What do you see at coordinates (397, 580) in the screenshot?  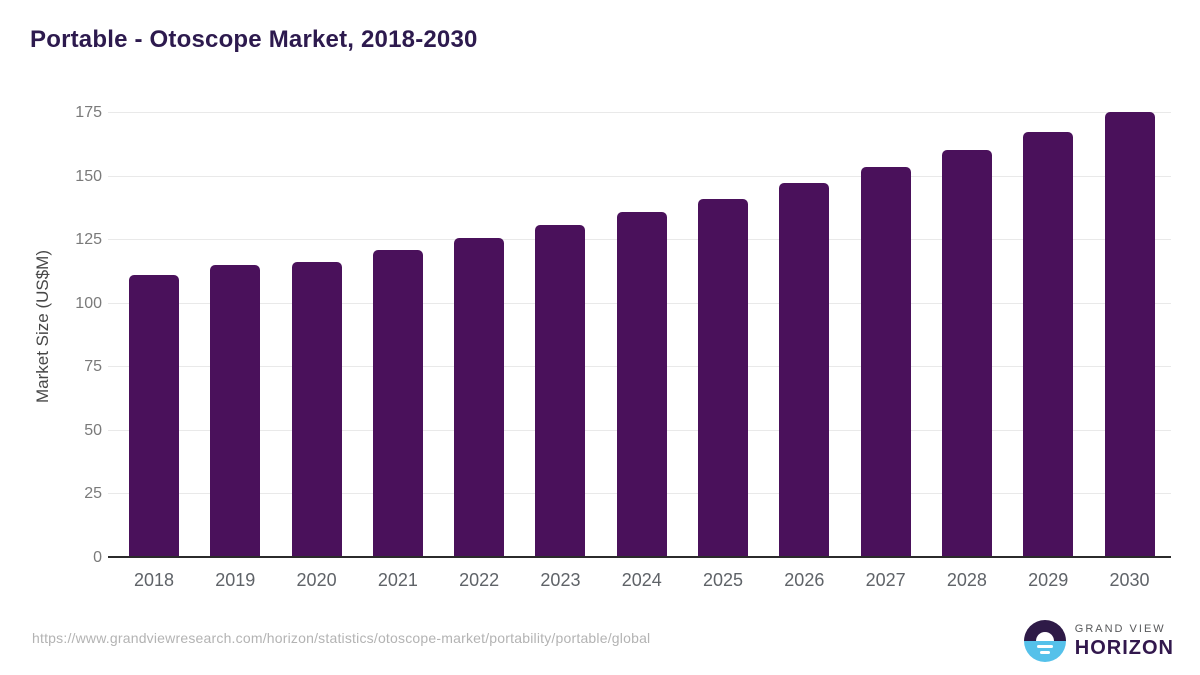 I see `x-tick-label: 2021` at bounding box center [397, 580].